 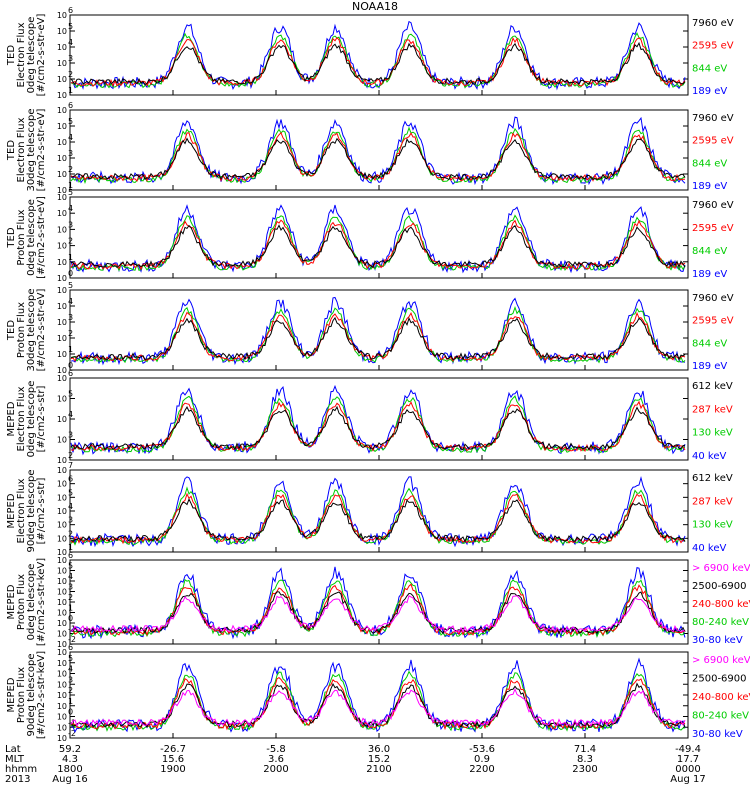 I want to click on time-axis-value: 8.3, so click(x=585, y=759).